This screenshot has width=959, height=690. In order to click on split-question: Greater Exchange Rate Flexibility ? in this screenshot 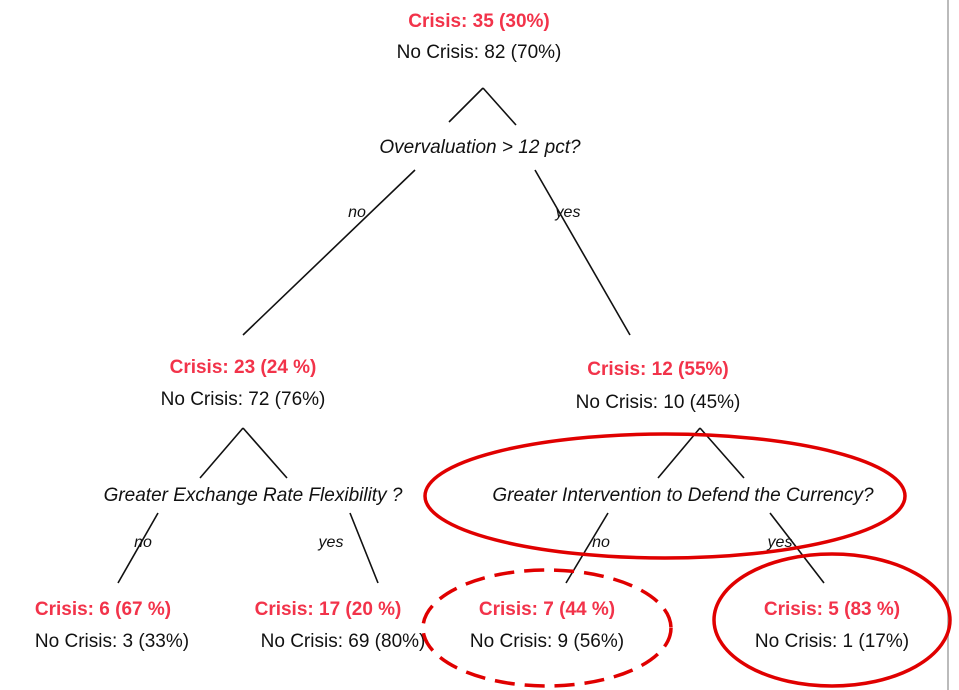, I will do `click(253, 495)`.